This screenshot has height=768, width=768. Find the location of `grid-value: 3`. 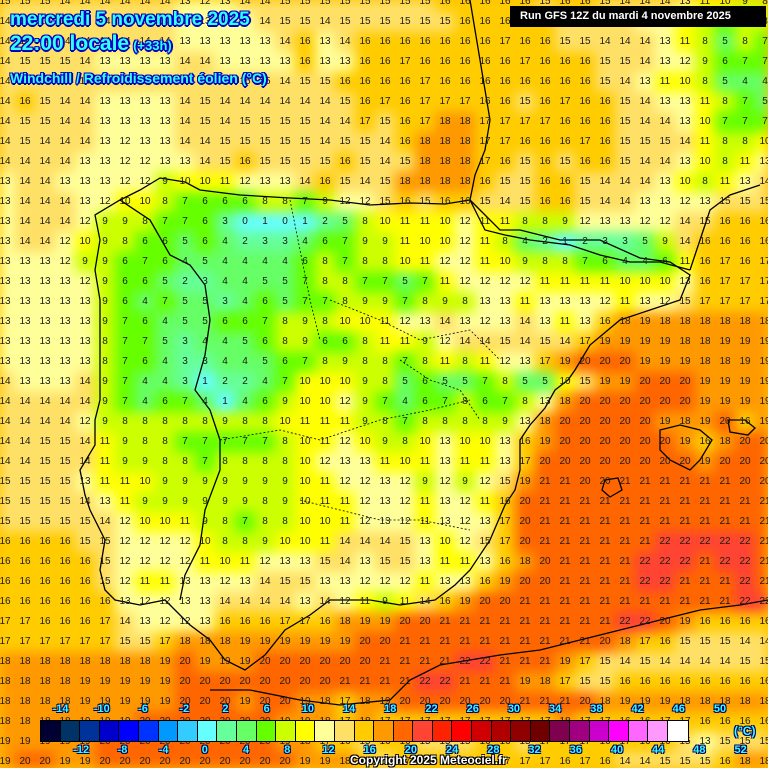

grid-value: 3 is located at coordinates (185, 361).